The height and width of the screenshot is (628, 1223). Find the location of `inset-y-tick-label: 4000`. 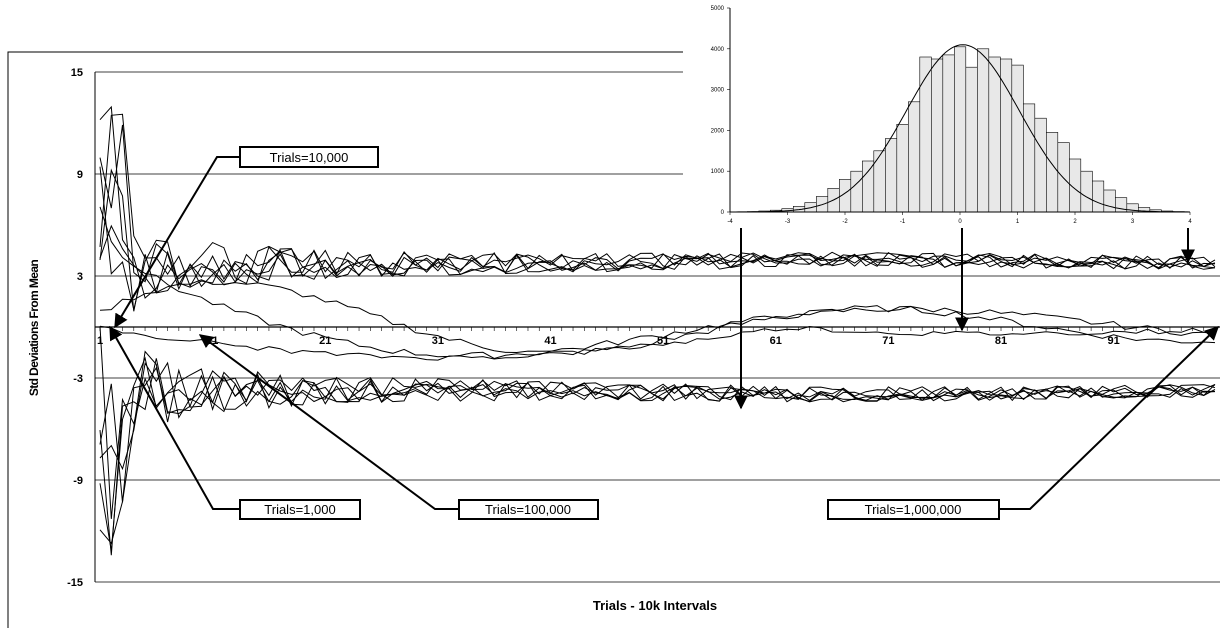

inset-y-tick-label: 4000 is located at coordinates (718, 50).